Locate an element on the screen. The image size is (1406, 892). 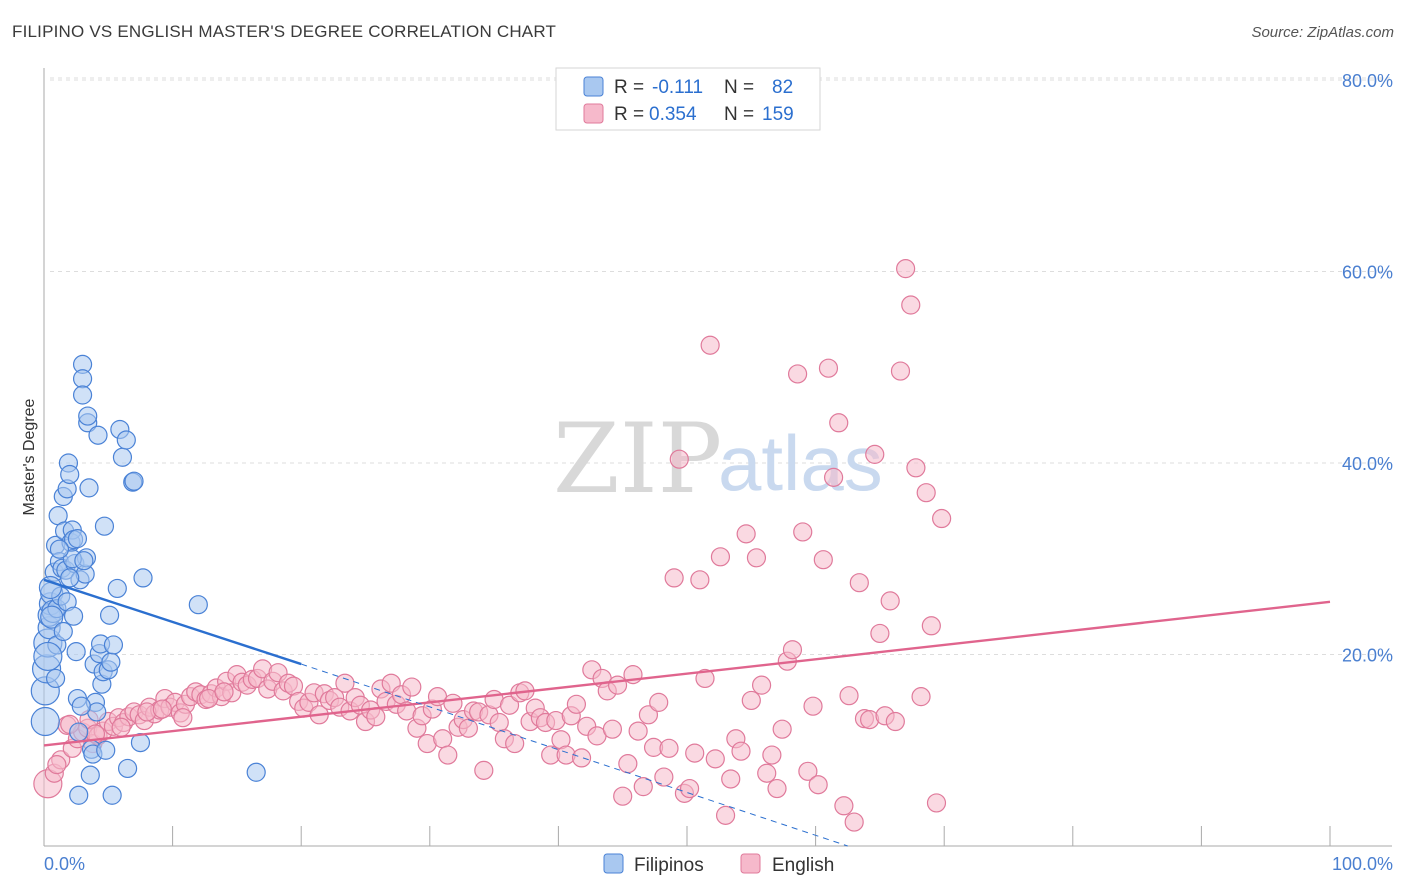
filipino-trend-extension is located at coordinates (574, 755).